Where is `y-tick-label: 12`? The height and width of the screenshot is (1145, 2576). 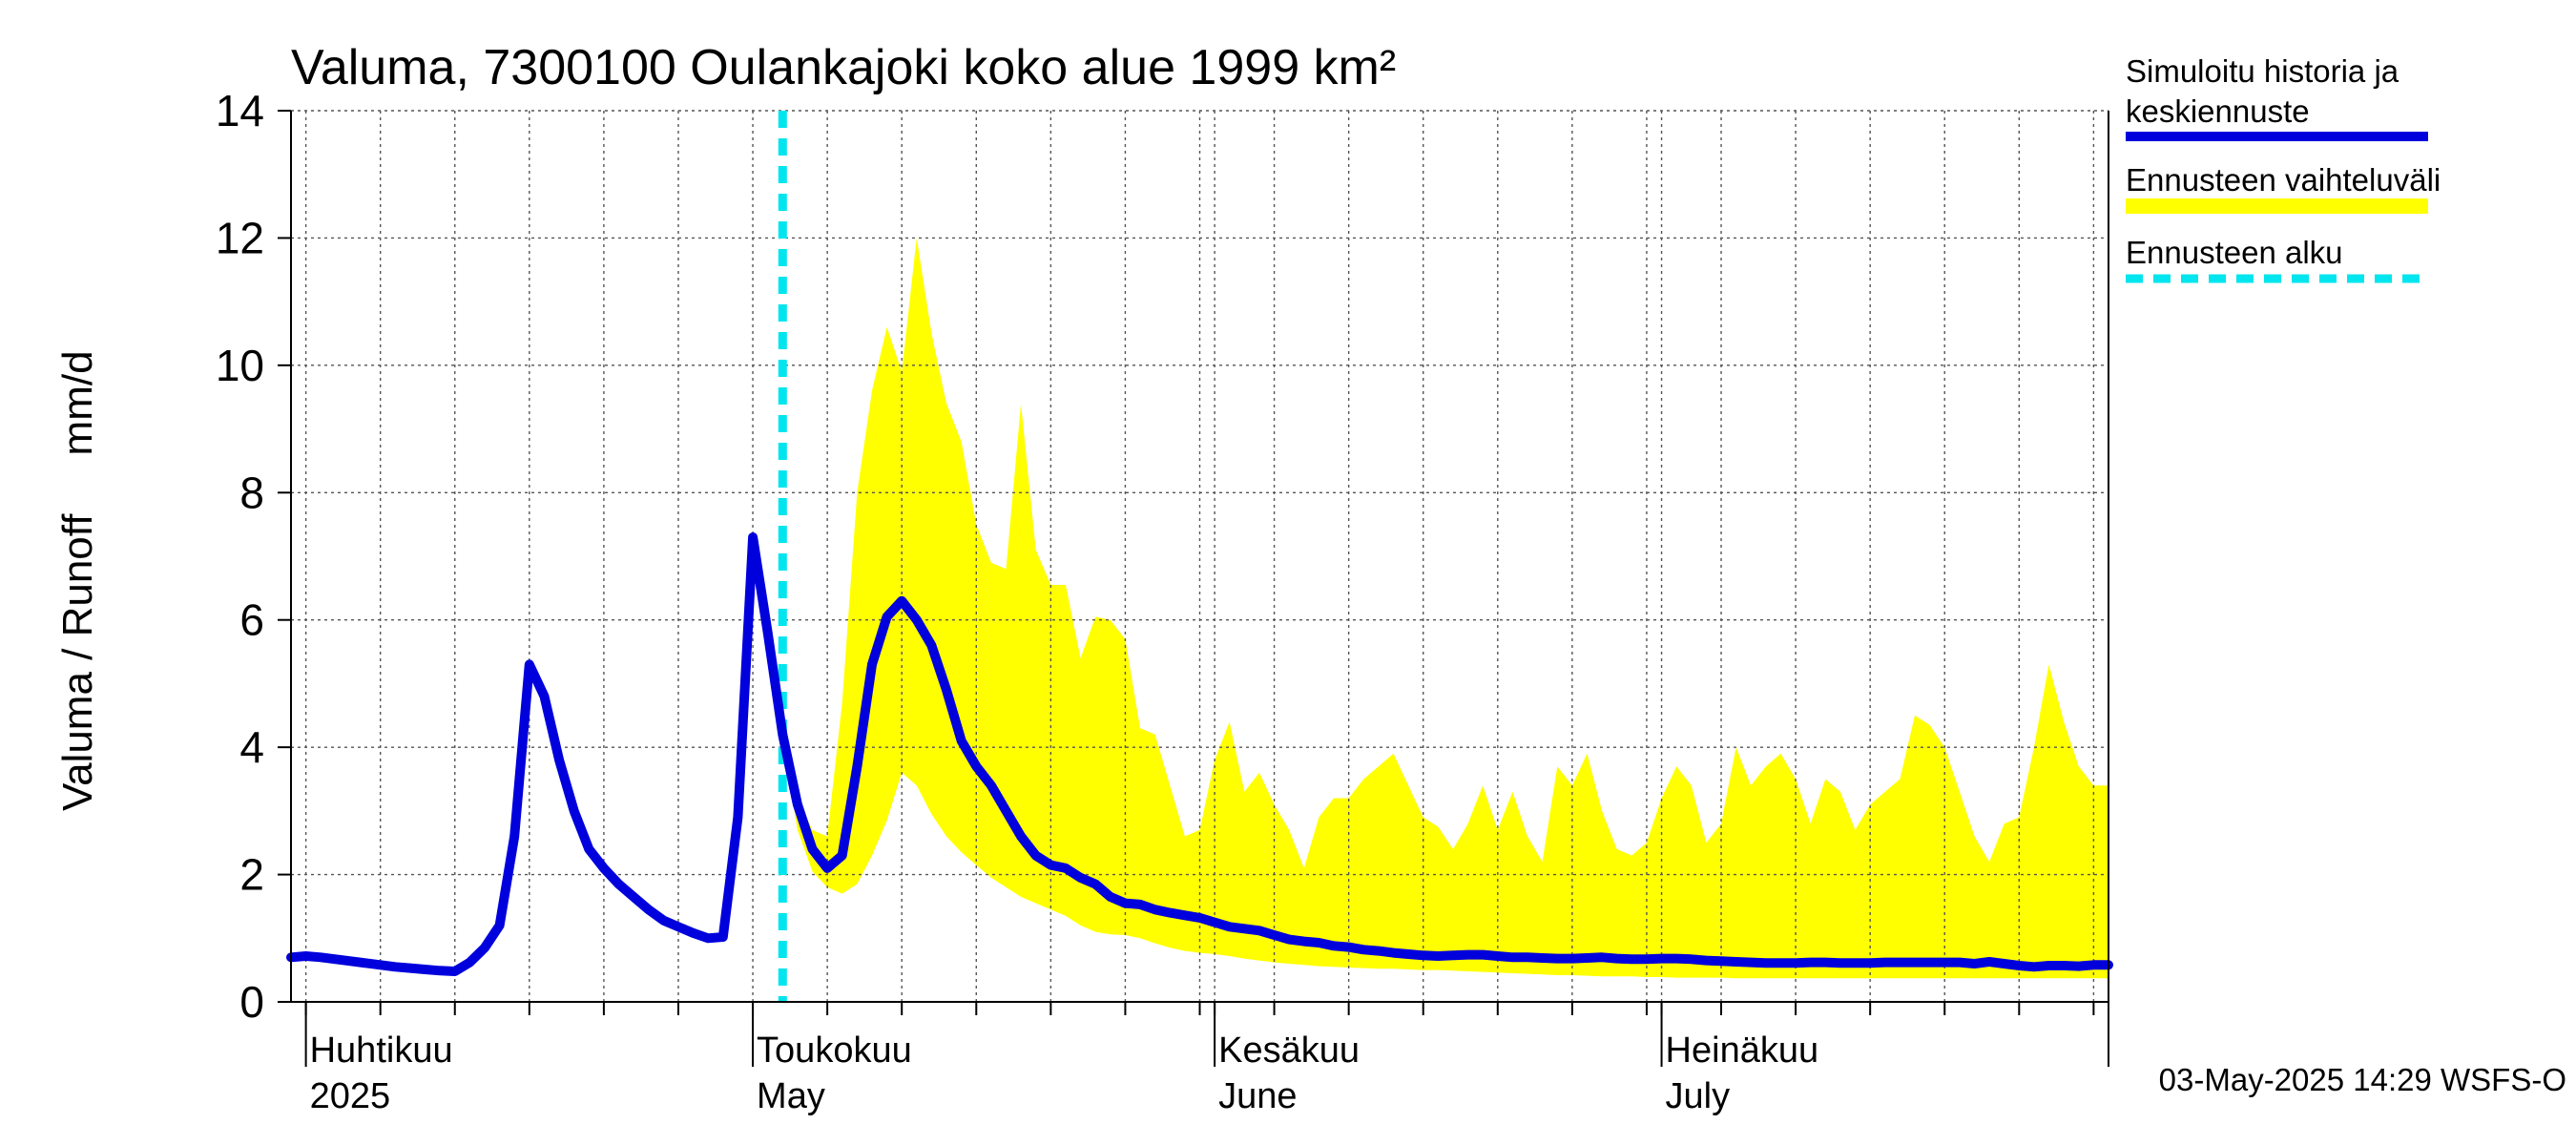 y-tick-label: 12 is located at coordinates (240, 238).